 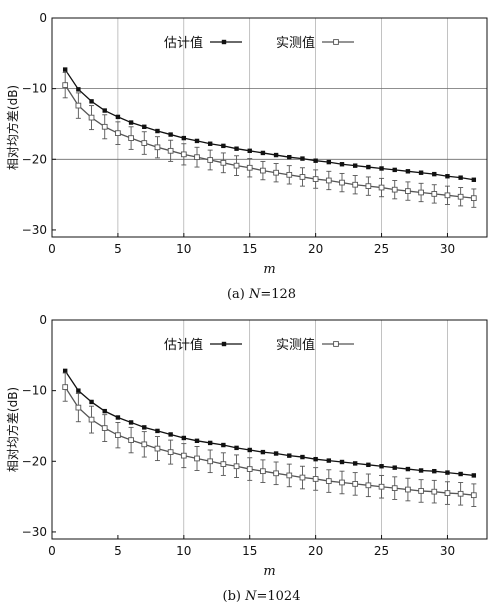 I want to click on chart-1-y-axis-label: 相对均方差(dB), so click(x=12, y=429).